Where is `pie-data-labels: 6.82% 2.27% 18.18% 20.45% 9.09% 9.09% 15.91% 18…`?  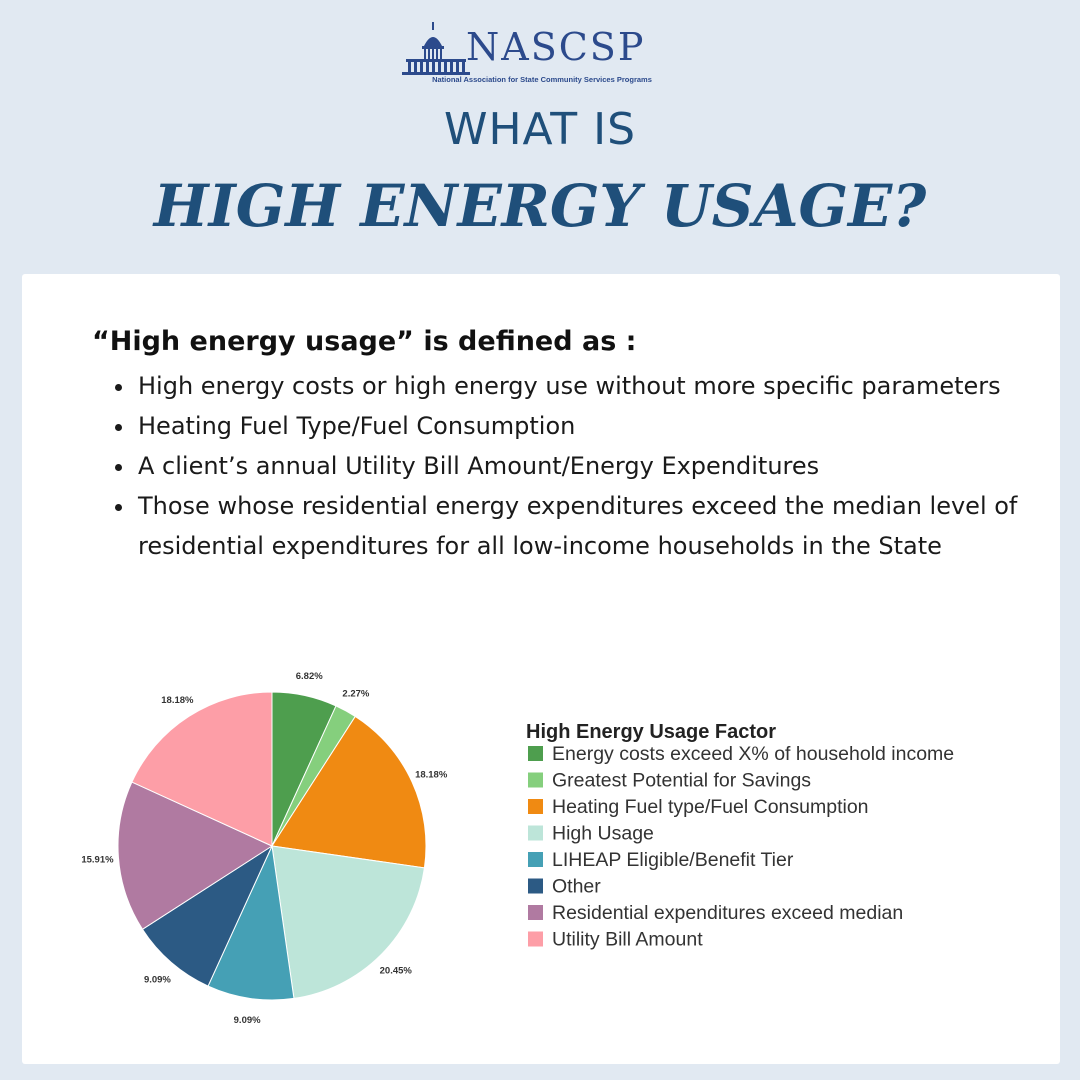 pie-data-labels: 6.82% 2.27% 18.18% 20.45% 9.09% 9.09% 15.91% 18… is located at coordinates (264, 848).